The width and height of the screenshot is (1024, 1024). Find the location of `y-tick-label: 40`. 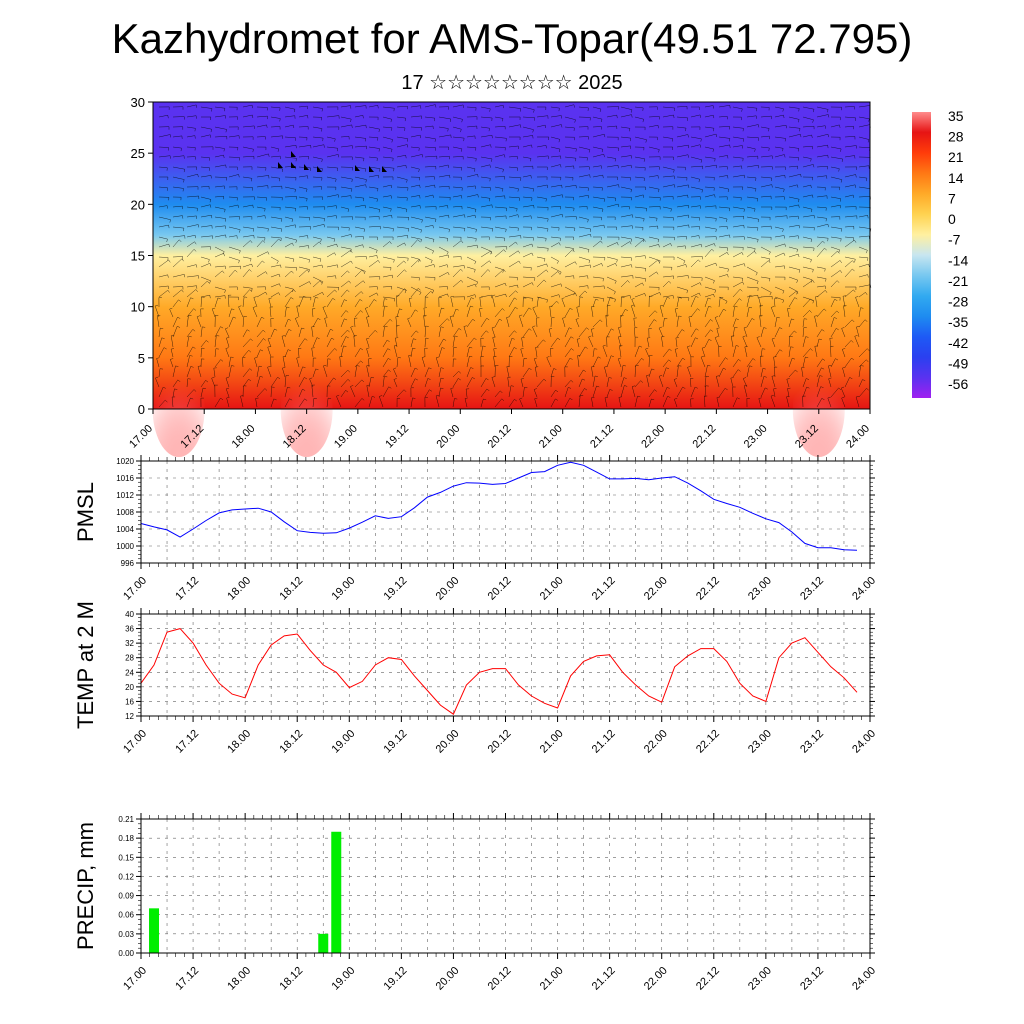

y-tick-label: 40 is located at coordinates (129, 614).